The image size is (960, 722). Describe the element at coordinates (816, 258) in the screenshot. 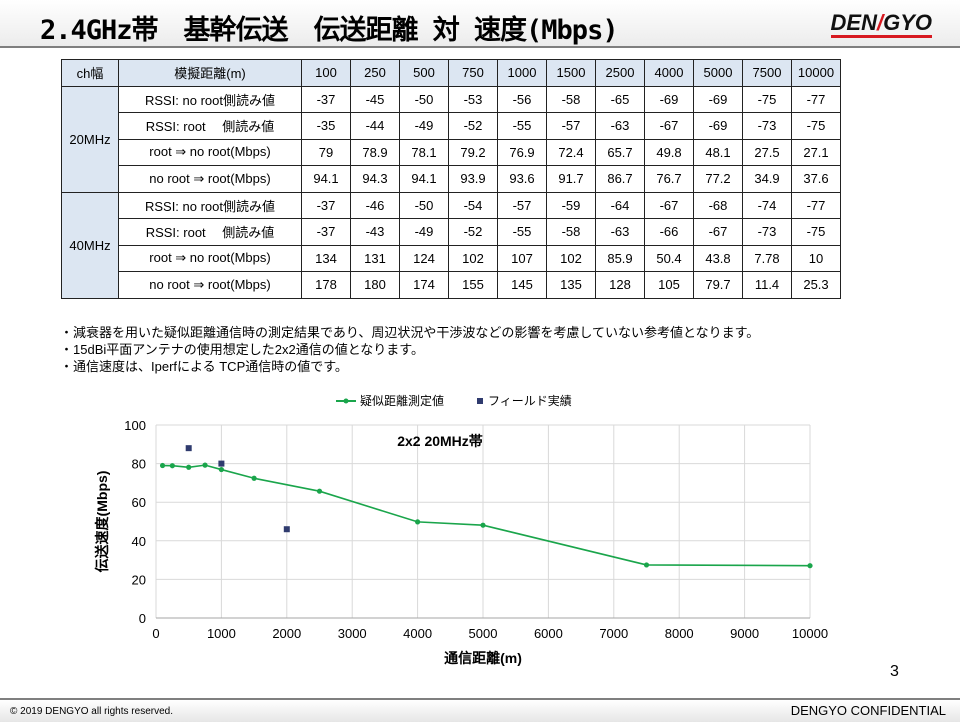

I see `value-cell: 10` at that location.